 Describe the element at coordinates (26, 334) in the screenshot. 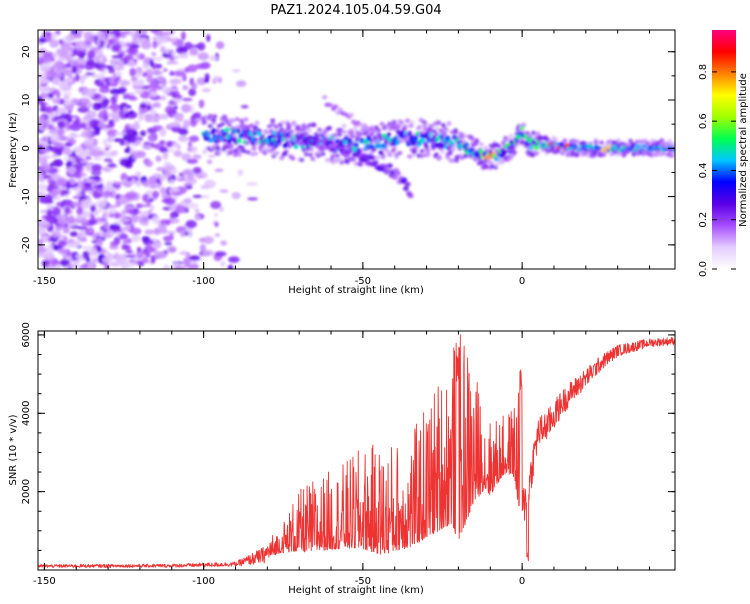

I see `y-tick-label: 6000` at that location.